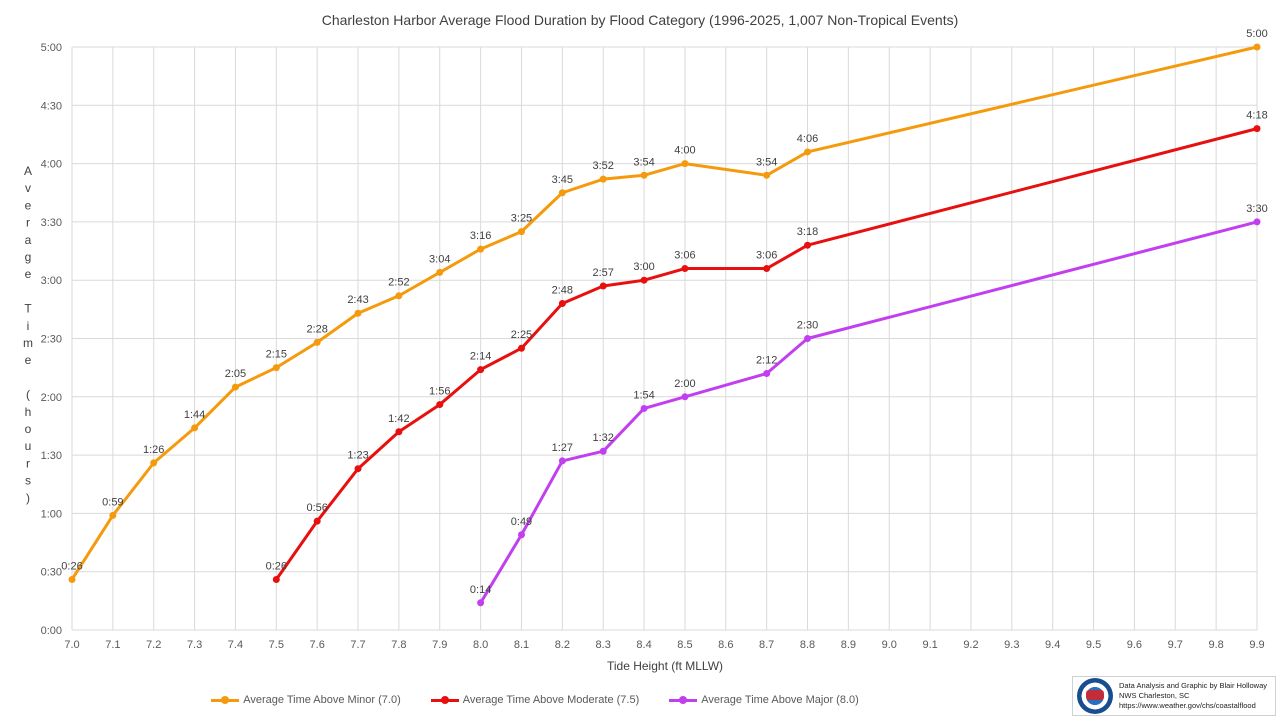 This screenshot has width=1280, height=720. Describe the element at coordinates (153, 645) in the screenshot. I see `x-tick-label: 7.2` at that location.